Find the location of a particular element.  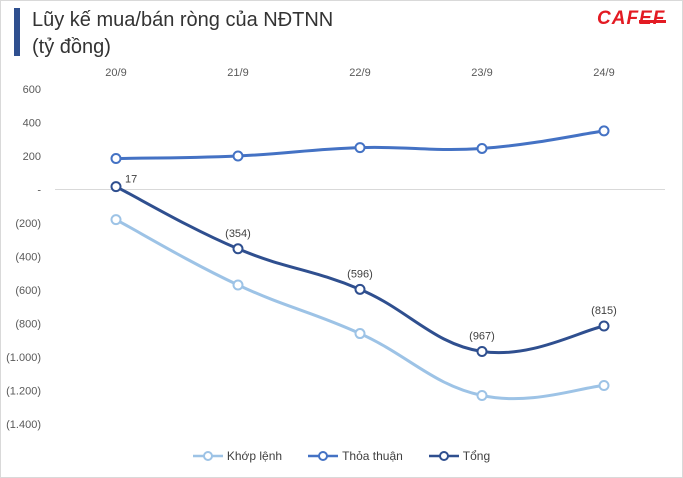

data-label-tong: (354) is located at coordinates (238, 234).